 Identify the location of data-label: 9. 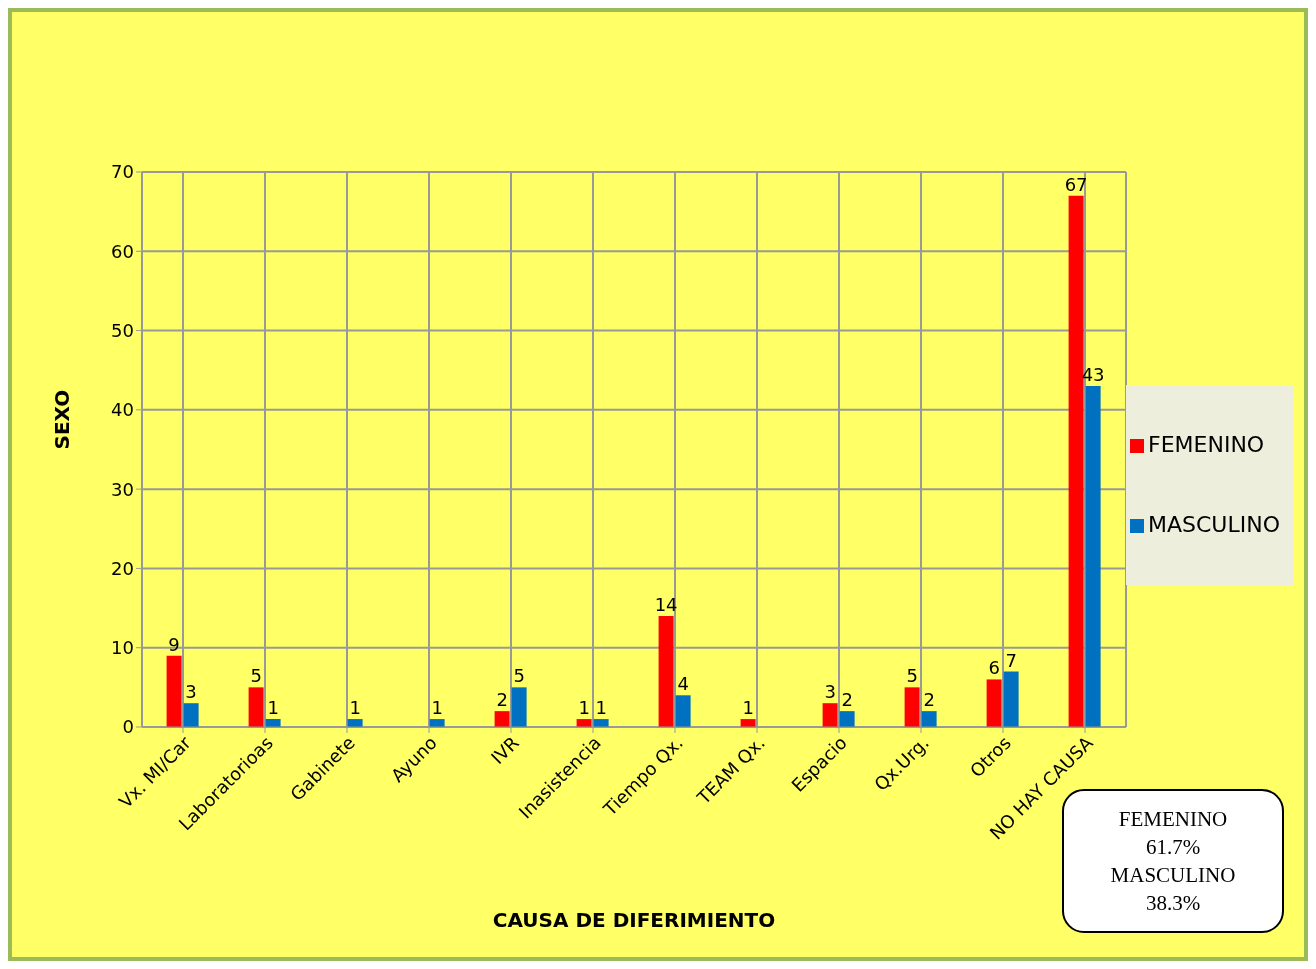
(174, 644).